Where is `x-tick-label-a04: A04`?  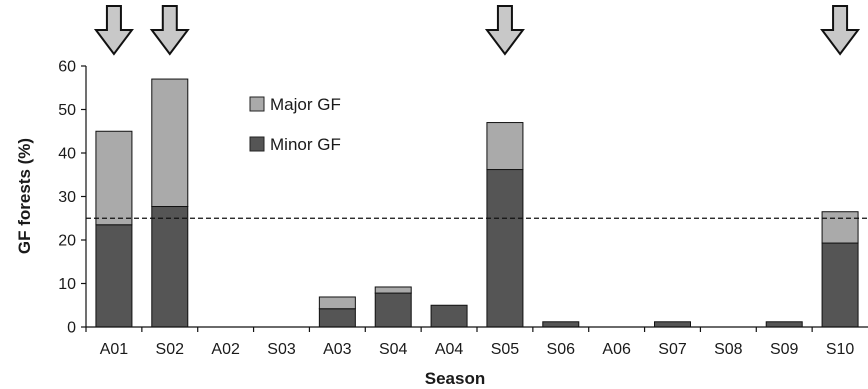 x-tick-label-a04: A04 is located at coordinates (449, 349).